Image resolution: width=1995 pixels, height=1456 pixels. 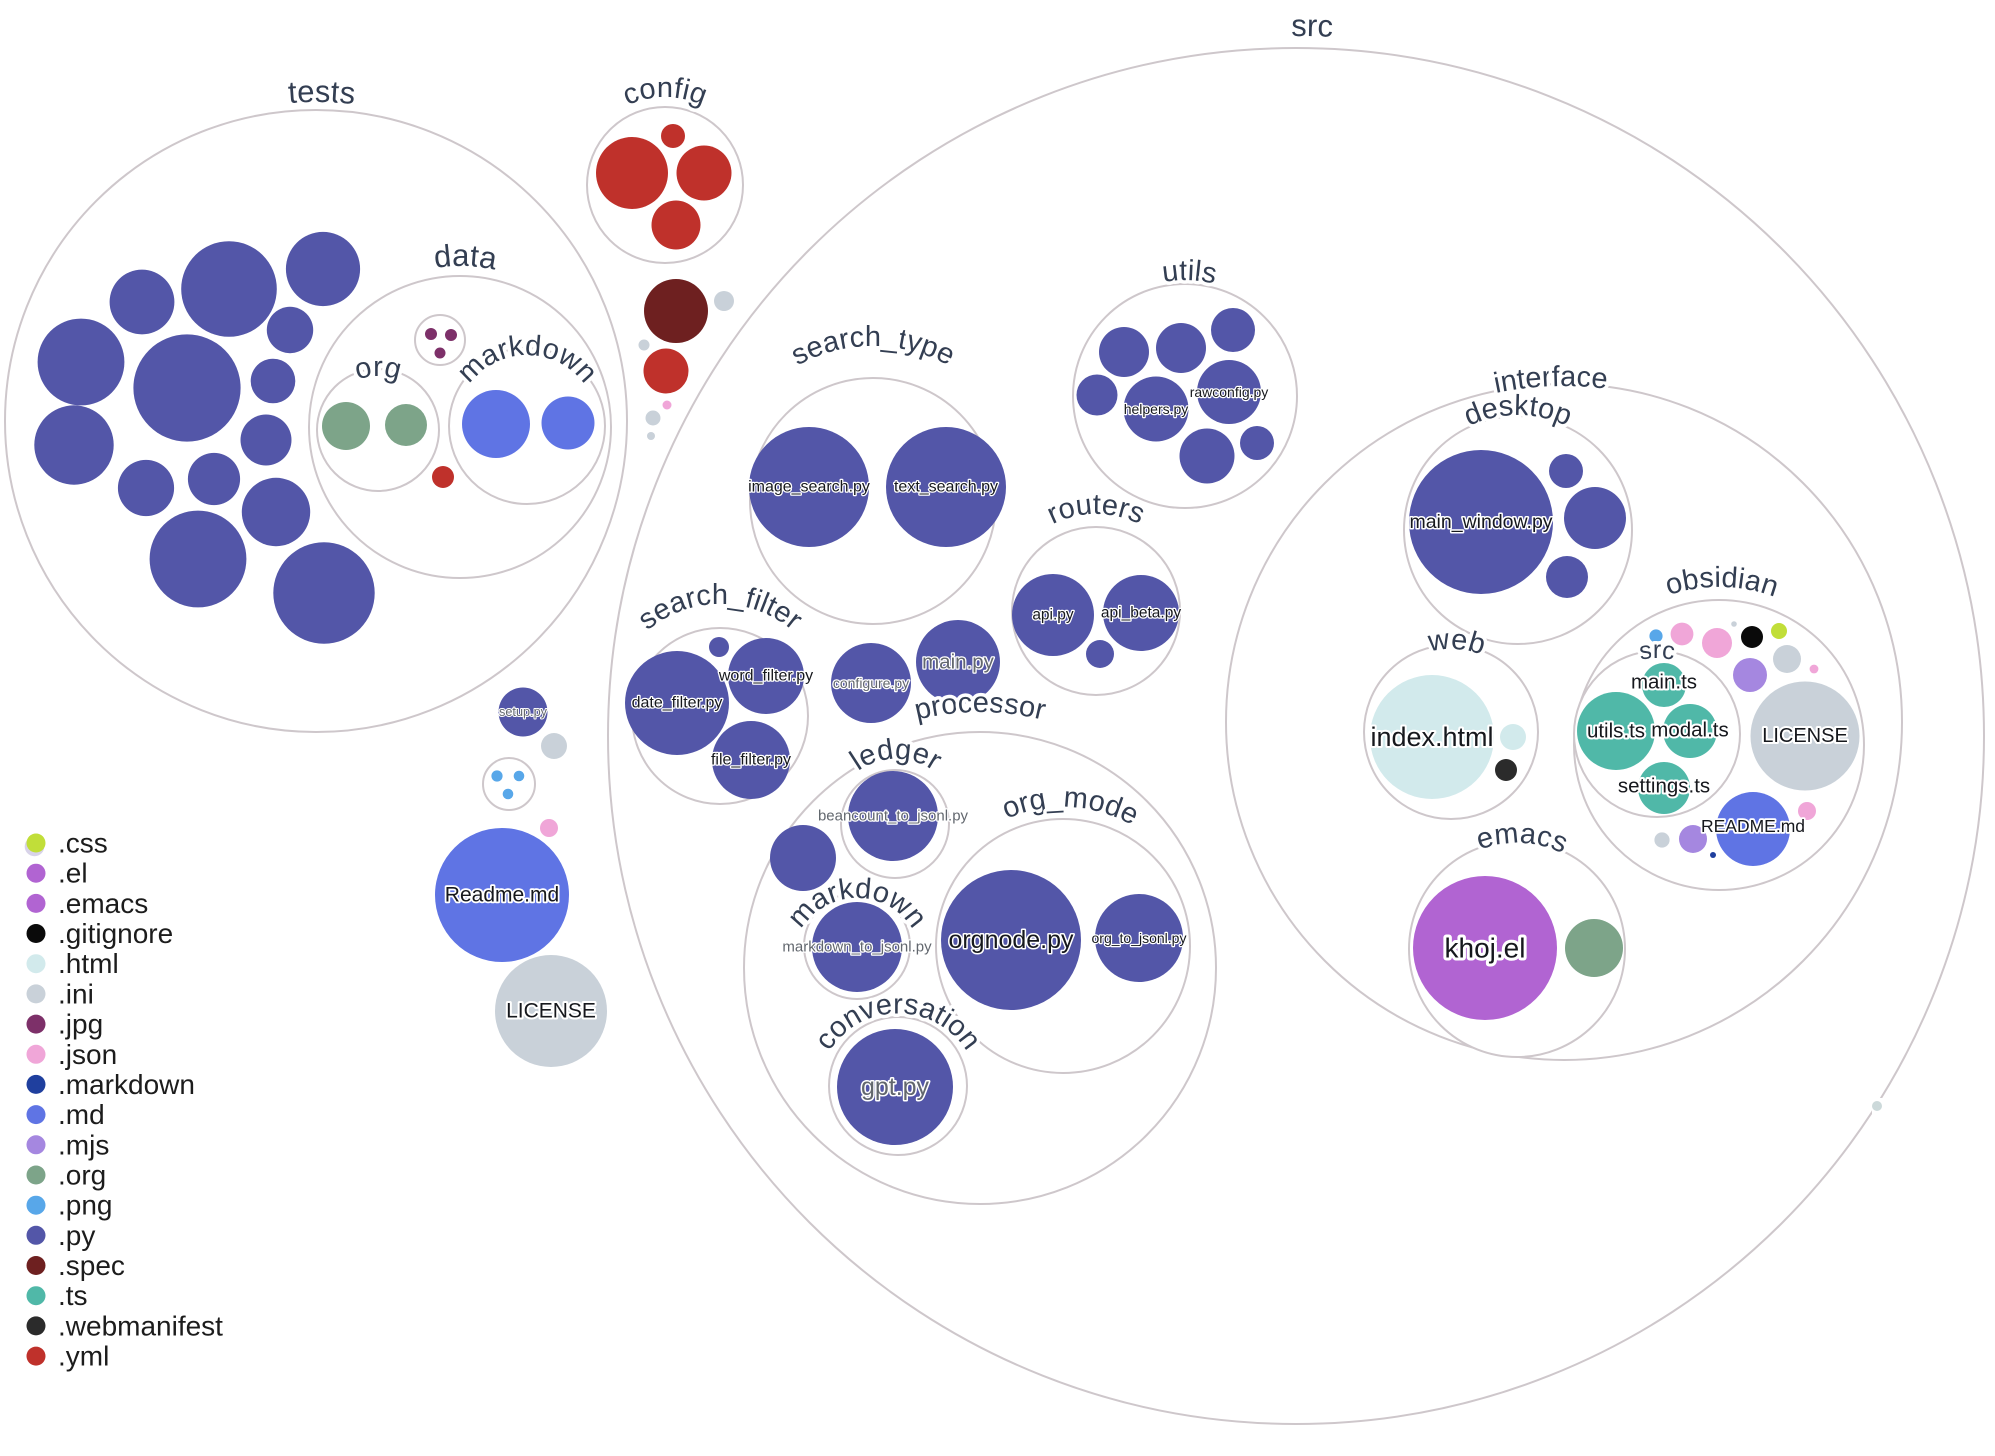 What do you see at coordinates (1485, 948) in the screenshot?
I see `svg-text: khoj.el` at bounding box center [1485, 948].